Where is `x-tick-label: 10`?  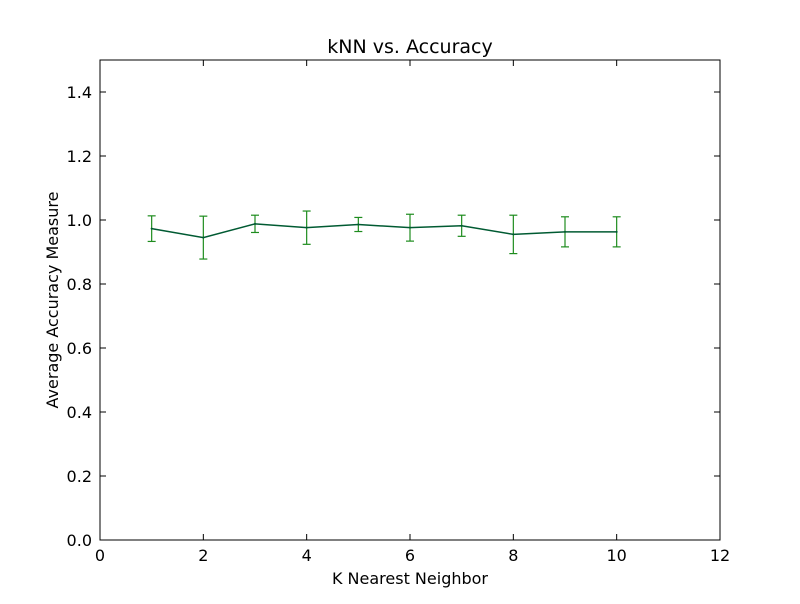 x-tick-label: 10 is located at coordinates (616, 555).